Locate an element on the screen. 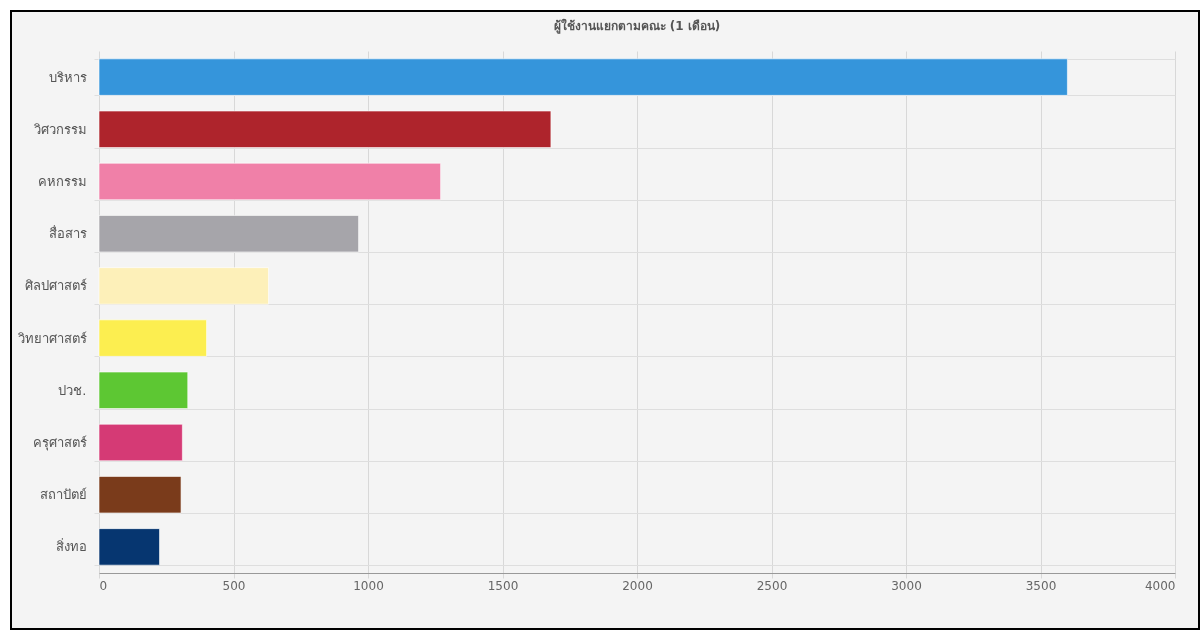  x-tick-label: 500 is located at coordinates (234, 585).